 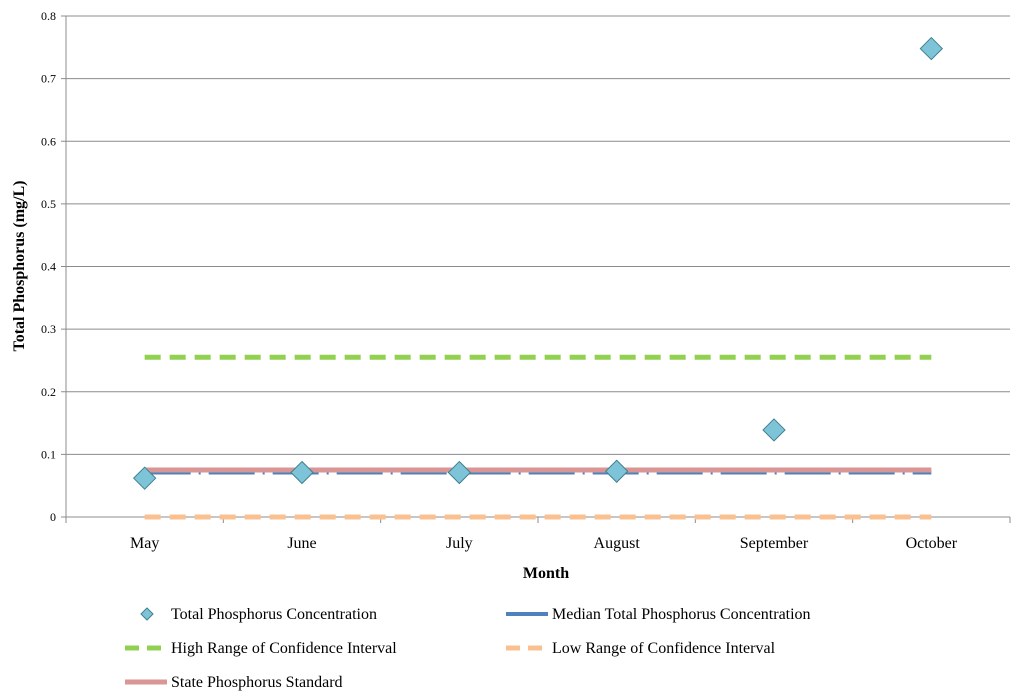 I want to click on y-tick-label: 0.7, so click(x=48, y=79).